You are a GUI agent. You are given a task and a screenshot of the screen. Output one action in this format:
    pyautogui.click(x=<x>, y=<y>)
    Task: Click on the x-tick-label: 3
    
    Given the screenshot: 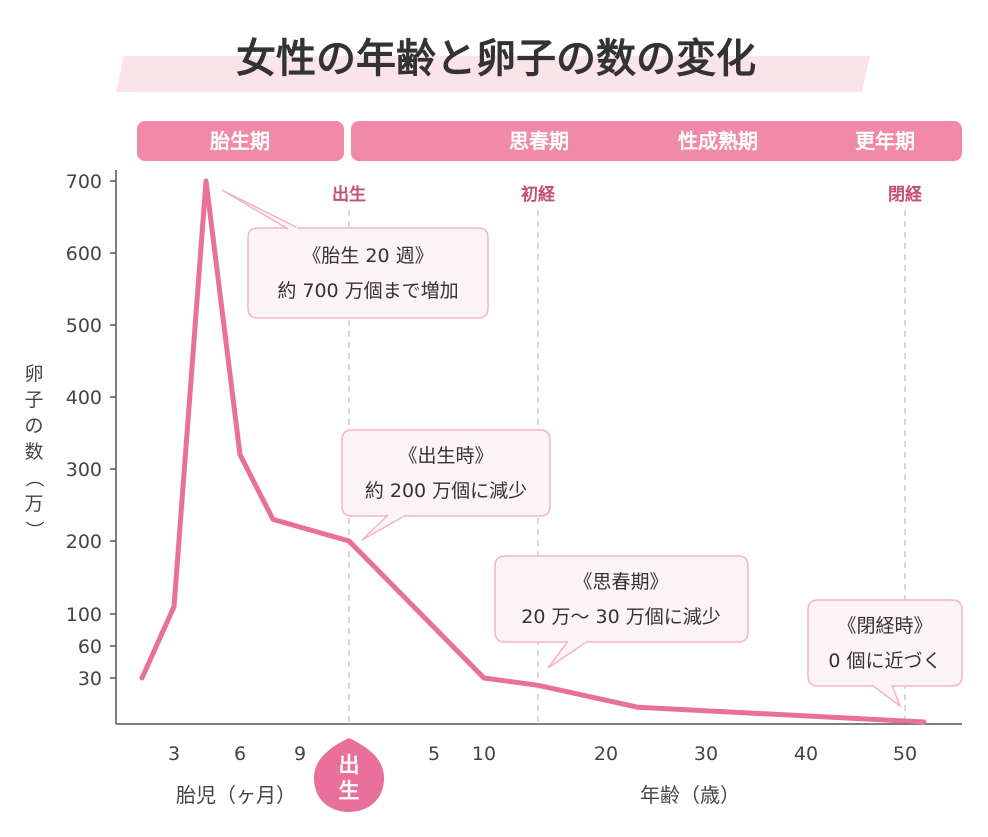 What is the action you would take?
    pyautogui.click(x=174, y=754)
    